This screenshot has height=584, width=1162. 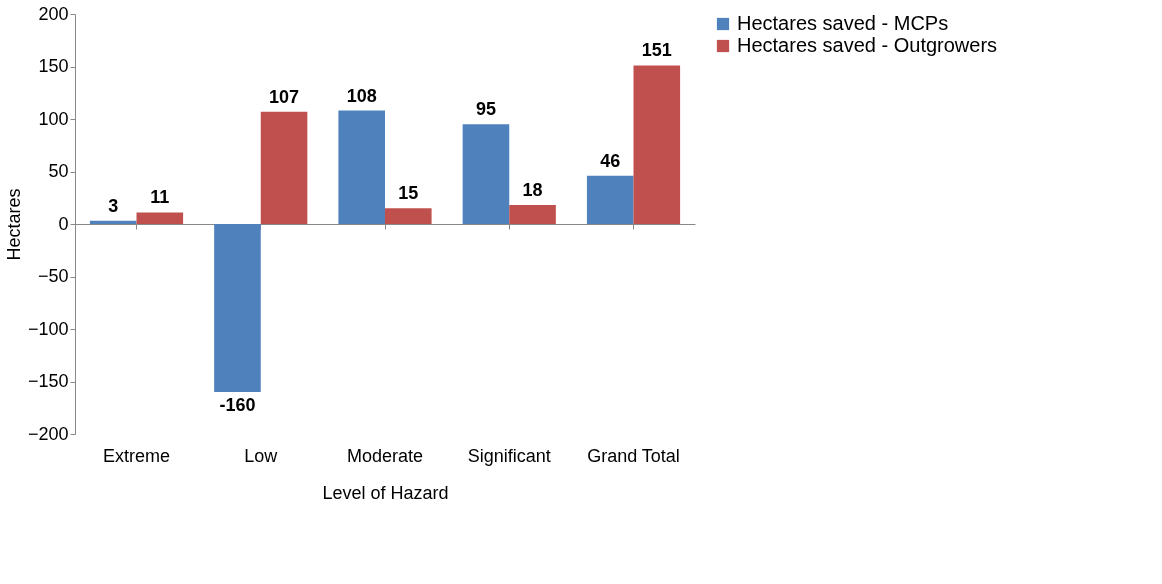 I want to click on y-tick-label: −50, so click(x=53, y=276).